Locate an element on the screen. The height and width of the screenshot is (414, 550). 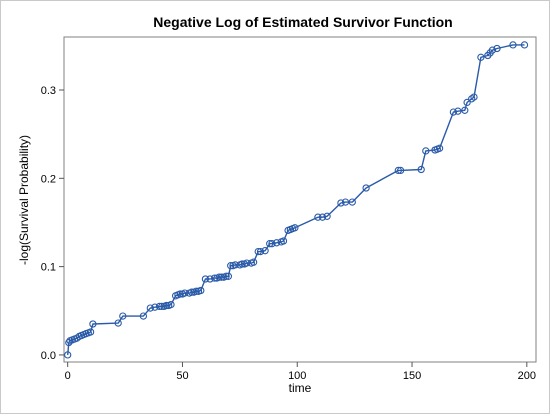
x-axis-ticks: 0 50 100 150 200 is located at coordinates (300, 372).